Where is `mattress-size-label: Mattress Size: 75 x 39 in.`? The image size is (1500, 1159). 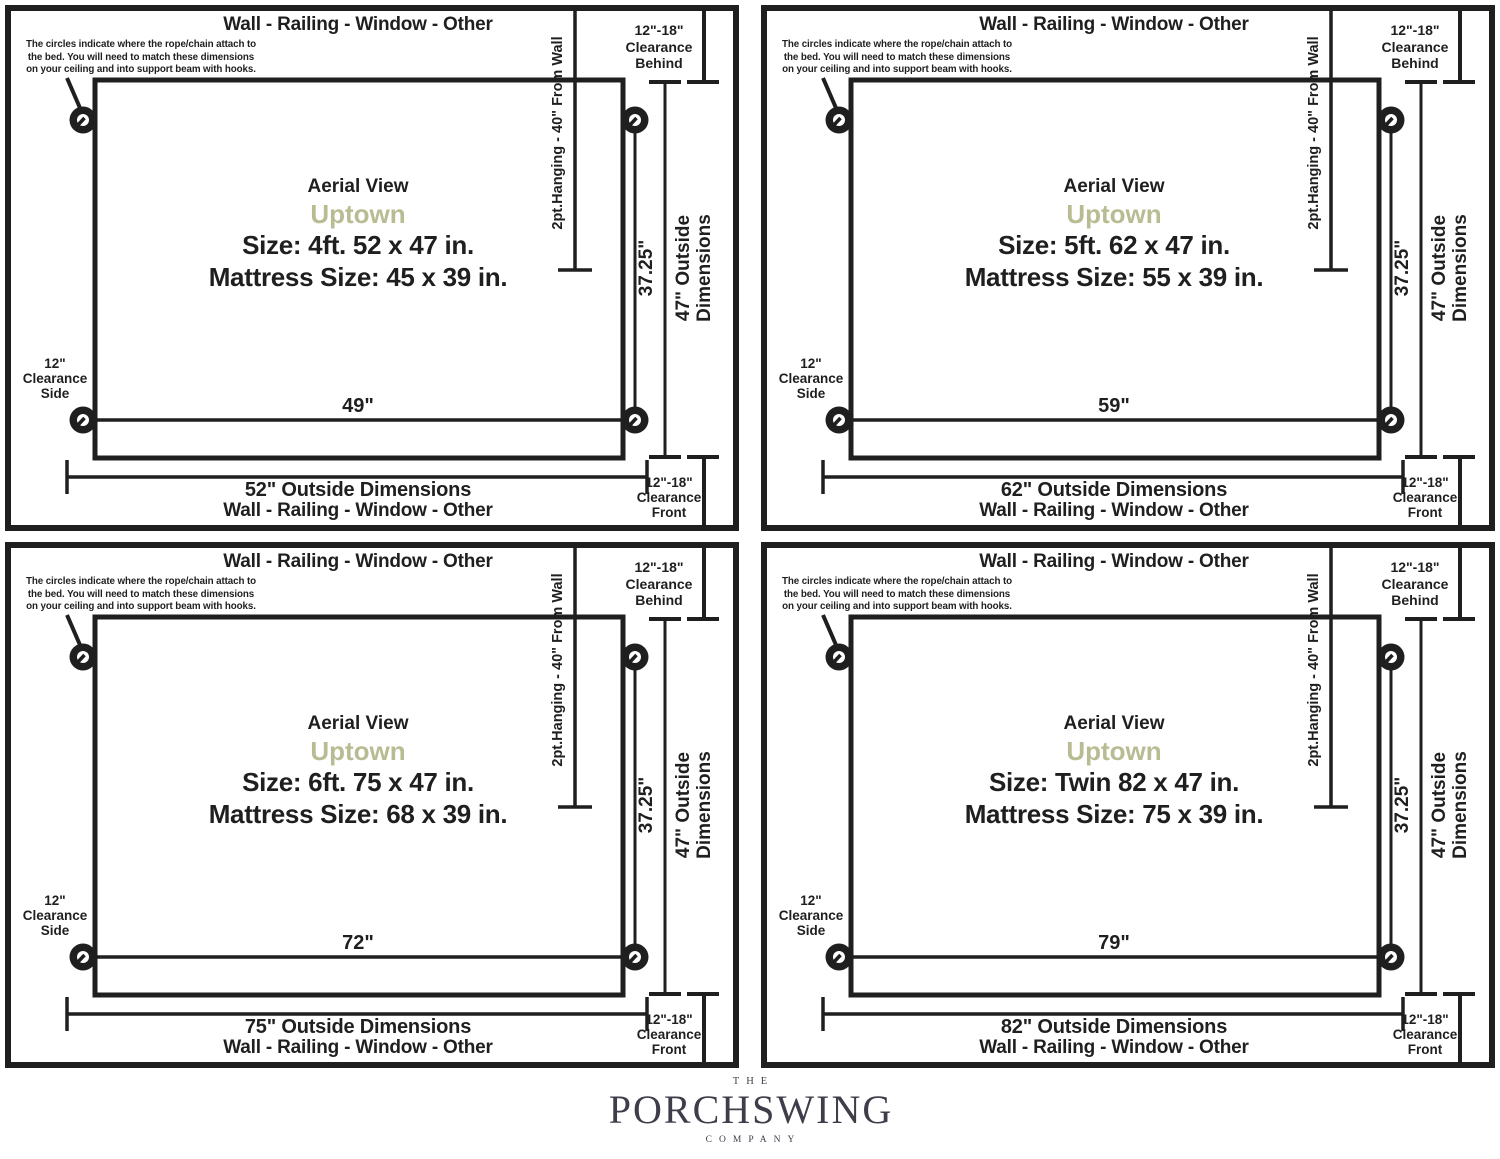 mattress-size-label: Mattress Size: 75 x 39 in. is located at coordinates (1114, 814).